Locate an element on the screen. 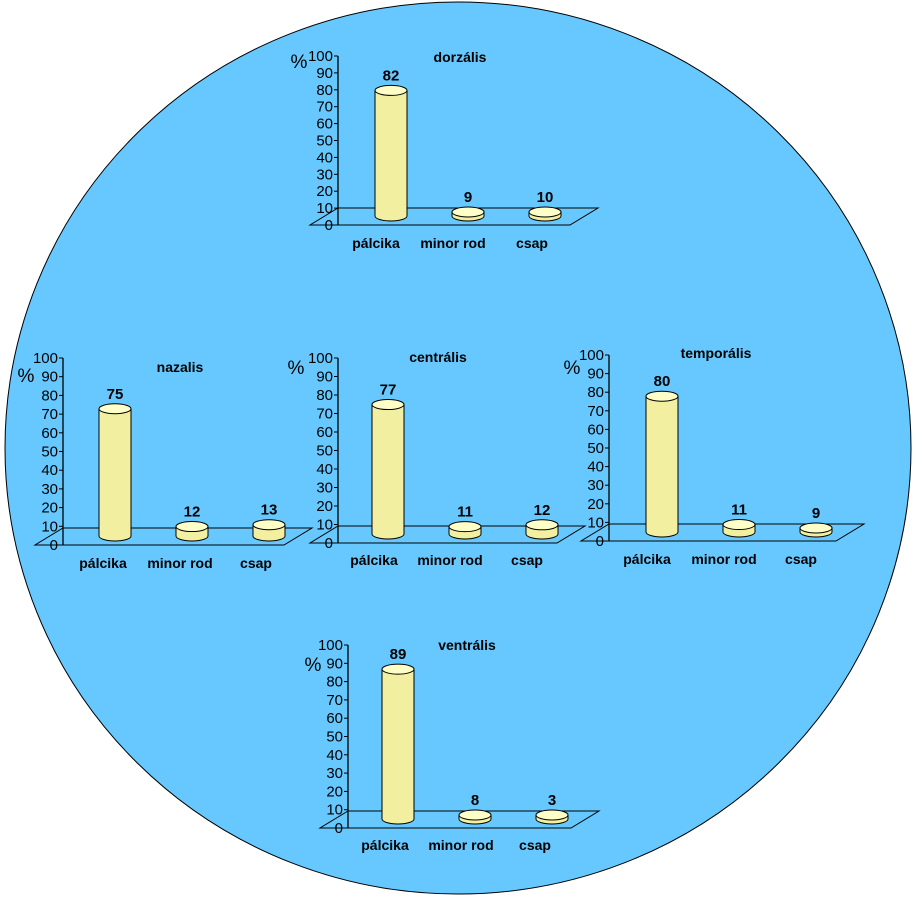 This screenshot has height=898, width=913. value-label: 82 is located at coordinates (391, 75).